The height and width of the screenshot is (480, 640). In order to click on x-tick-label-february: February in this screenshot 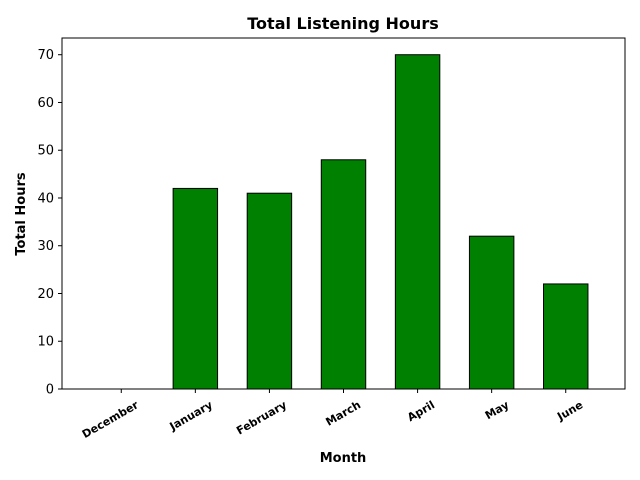, I will do `click(261, 417)`.